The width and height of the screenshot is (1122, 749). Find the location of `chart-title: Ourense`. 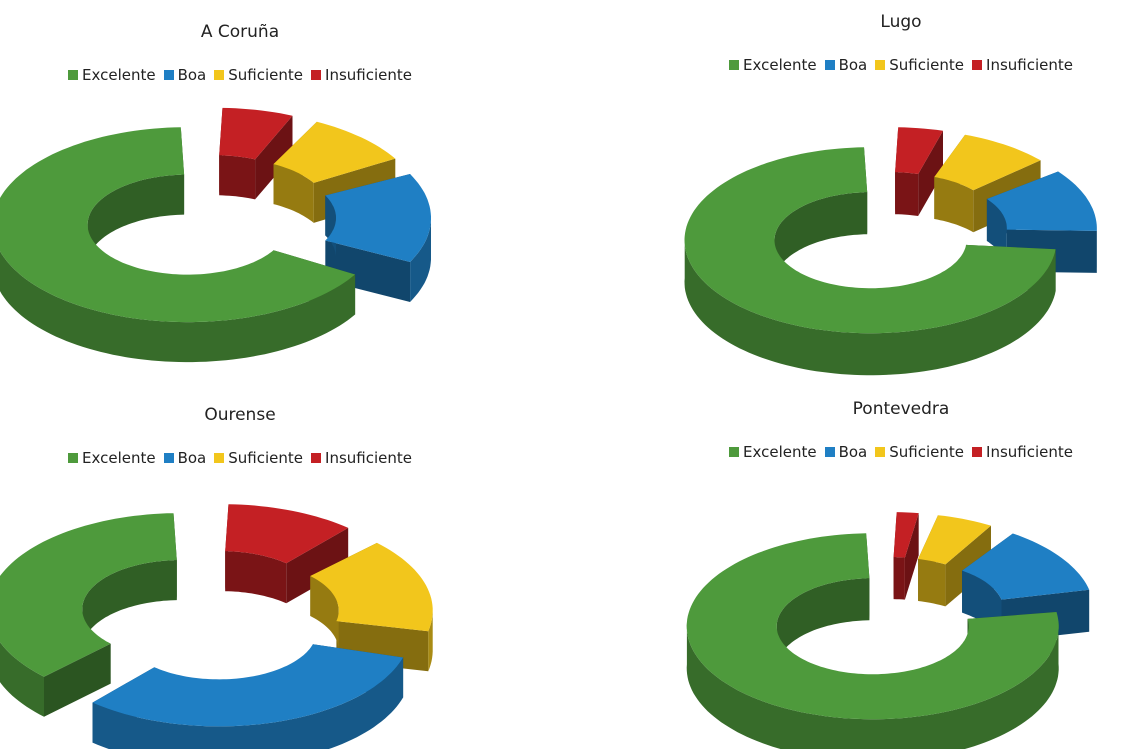

chart-title: Ourense is located at coordinates (240, 415).